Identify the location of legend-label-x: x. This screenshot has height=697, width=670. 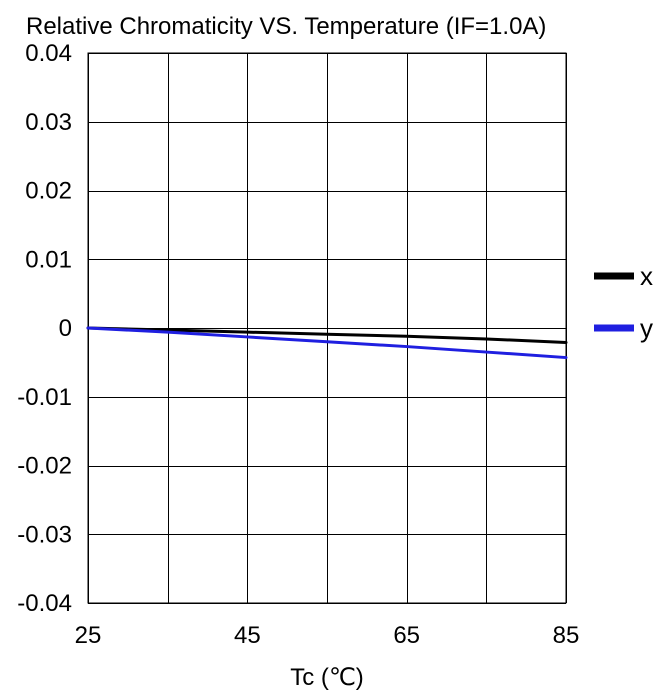
(646, 276).